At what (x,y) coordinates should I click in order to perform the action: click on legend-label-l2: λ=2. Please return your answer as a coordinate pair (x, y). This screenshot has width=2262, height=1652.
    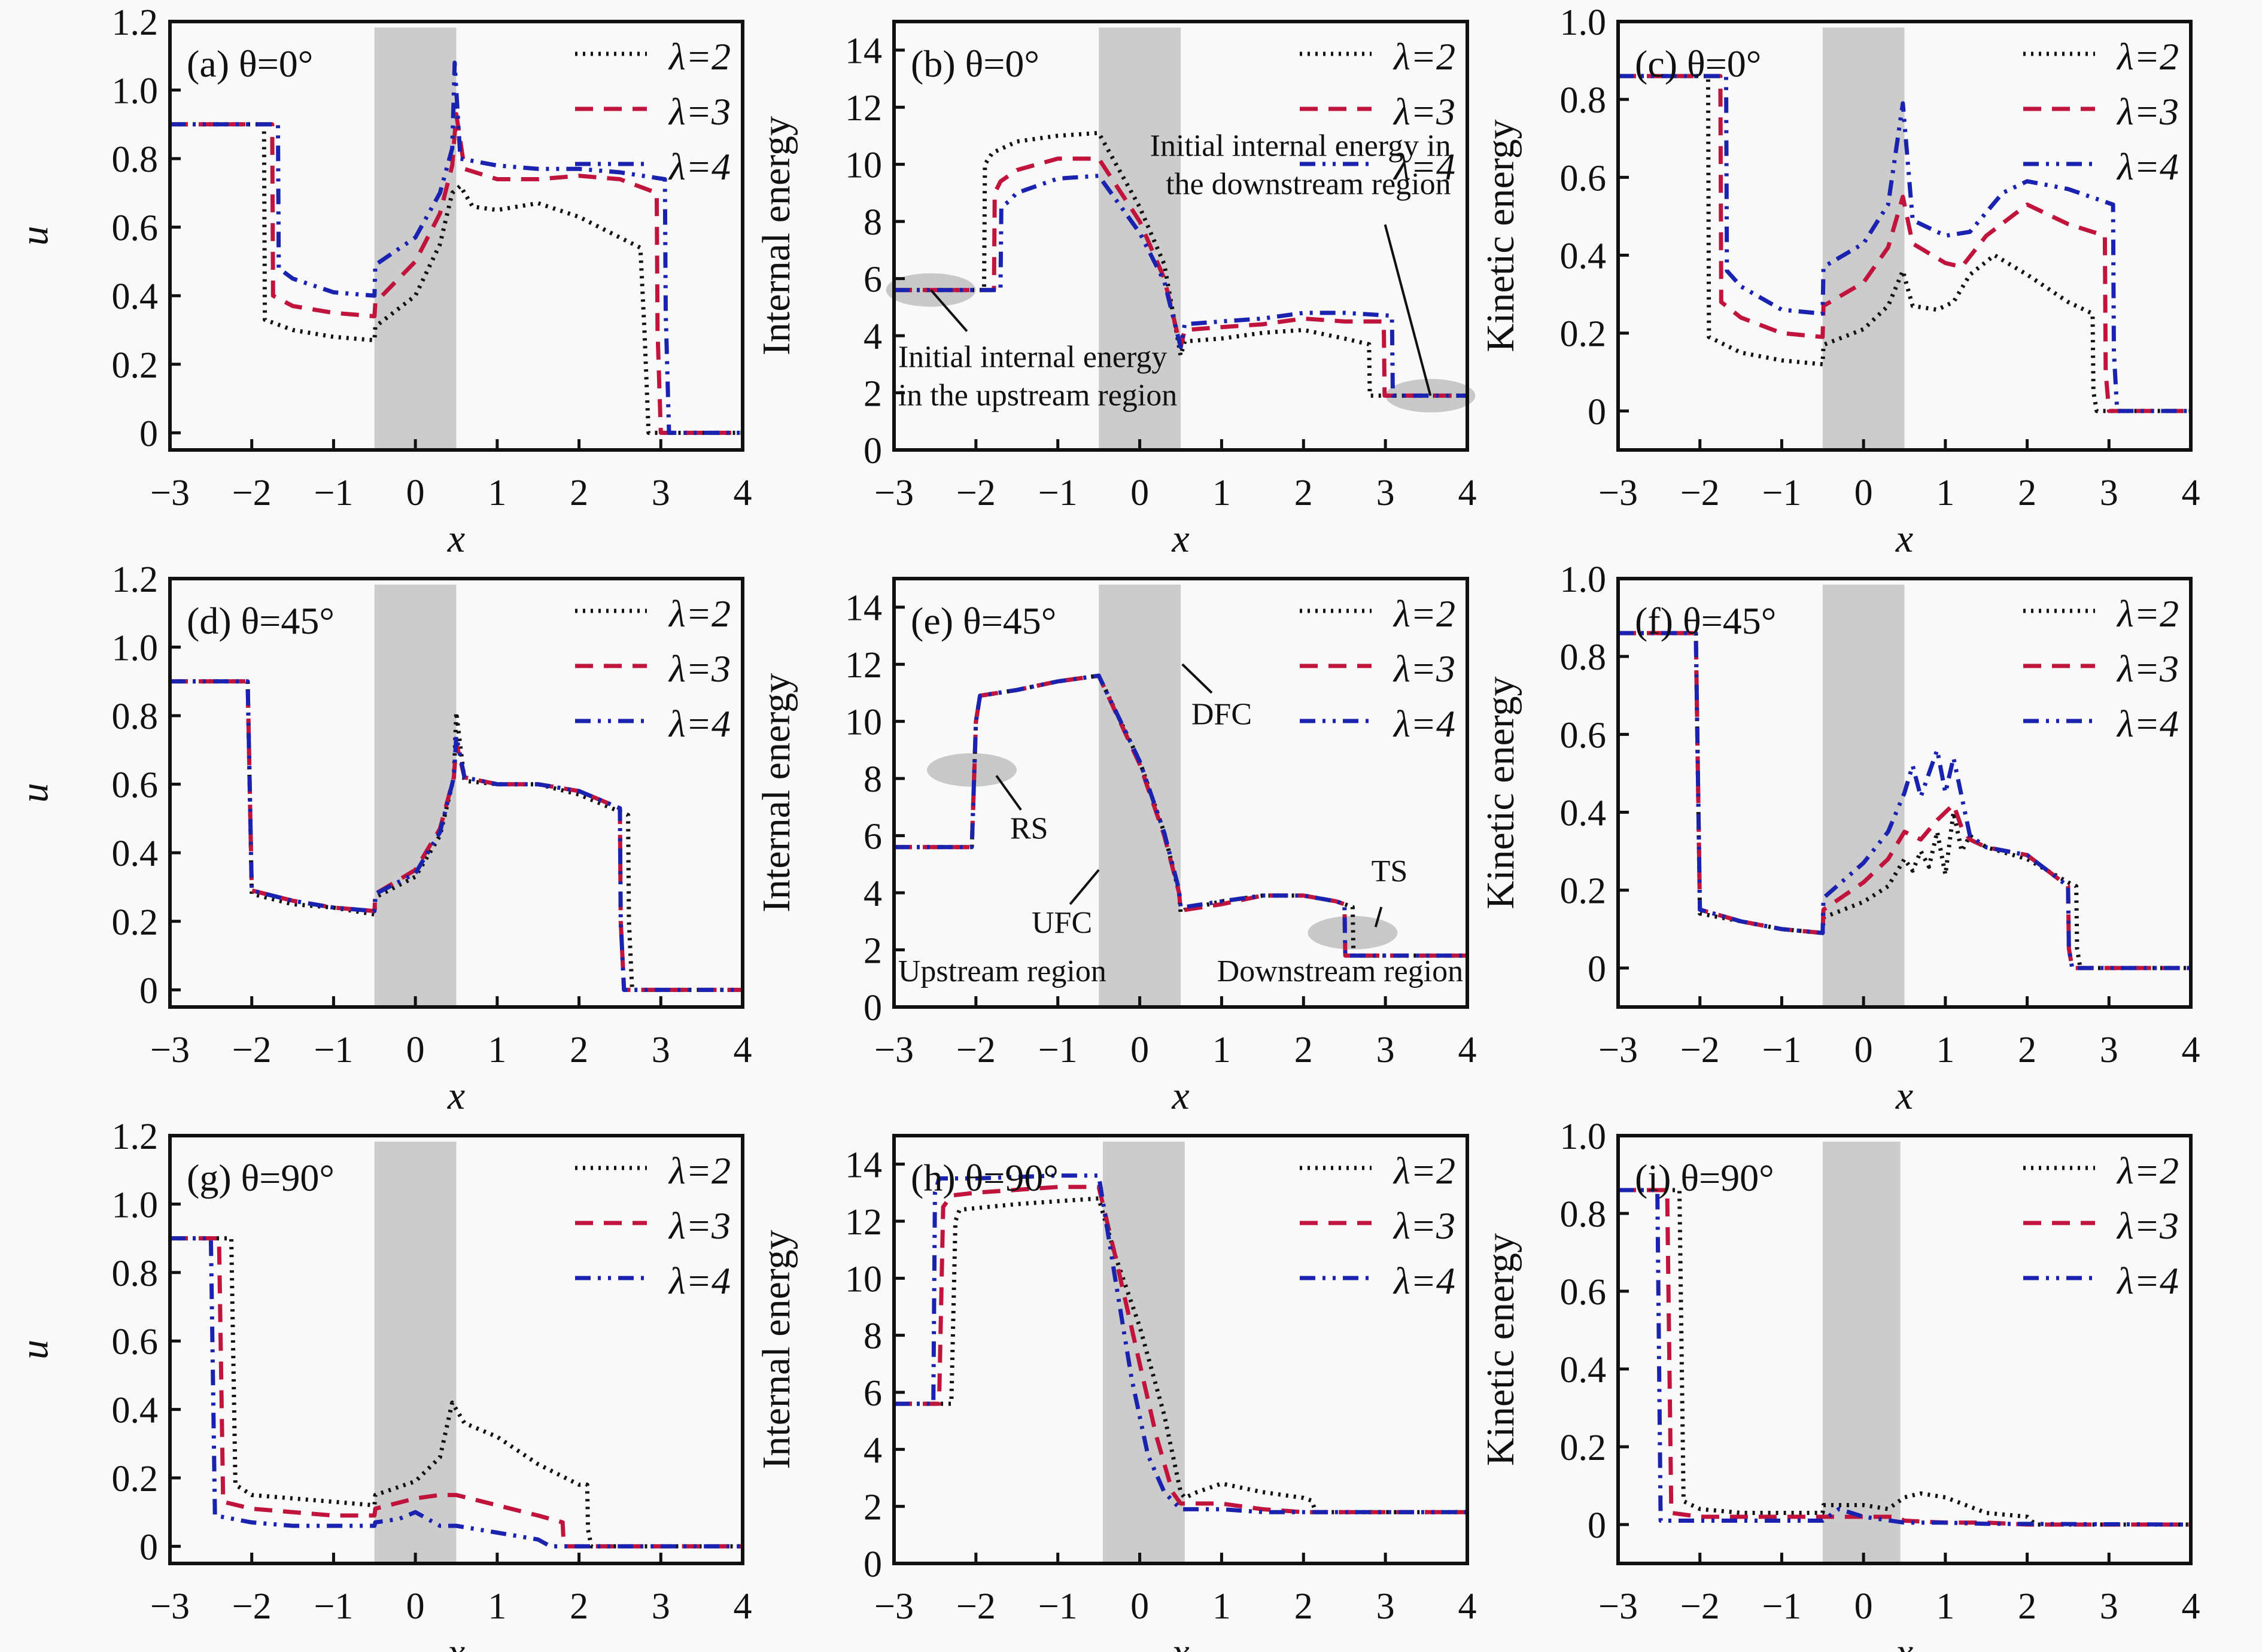
    Looking at the image, I should click on (2147, 1170).